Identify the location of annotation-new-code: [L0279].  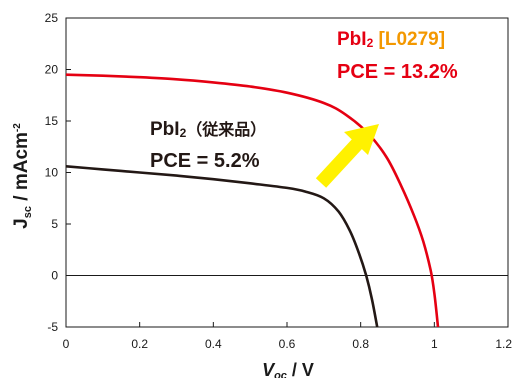
(409, 39).